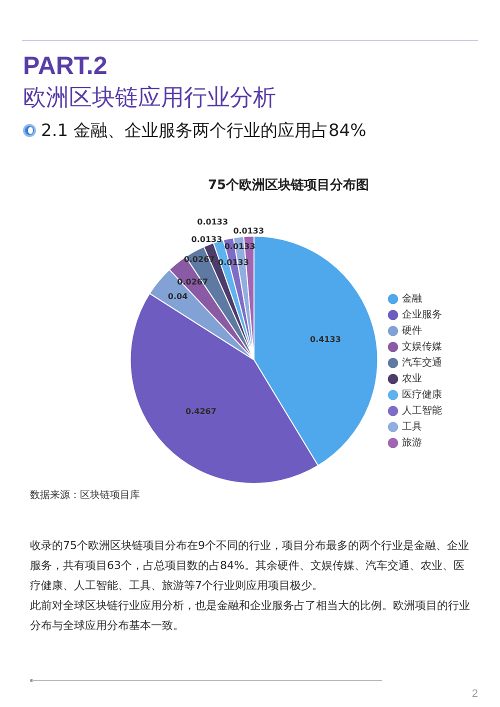  I want to click on data-label: 0.04, so click(178, 296).